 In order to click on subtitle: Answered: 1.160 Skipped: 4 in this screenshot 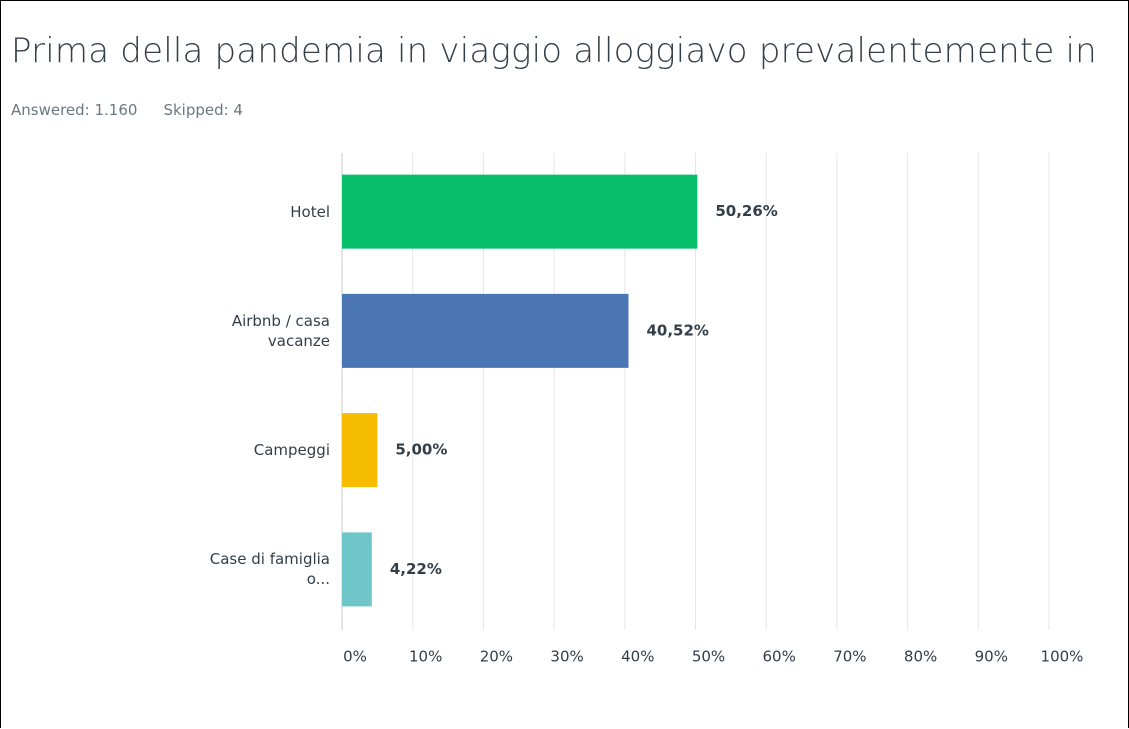, I will do `click(140, 110)`.